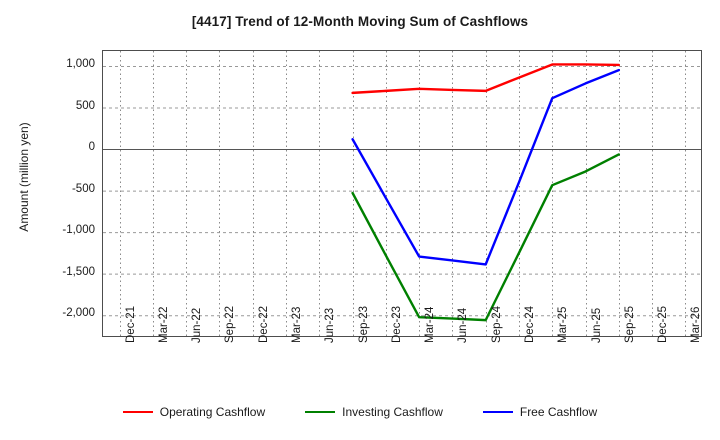 The height and width of the screenshot is (440, 720). What do you see at coordinates (563, 324) in the screenshot?
I see `x-axis-tick-label: Mar-25` at bounding box center [563, 324].